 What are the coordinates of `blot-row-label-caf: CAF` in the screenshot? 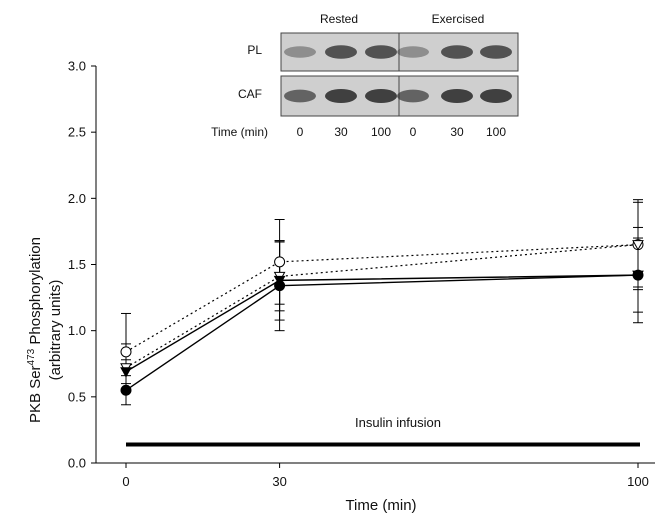 It's located at (250, 94).